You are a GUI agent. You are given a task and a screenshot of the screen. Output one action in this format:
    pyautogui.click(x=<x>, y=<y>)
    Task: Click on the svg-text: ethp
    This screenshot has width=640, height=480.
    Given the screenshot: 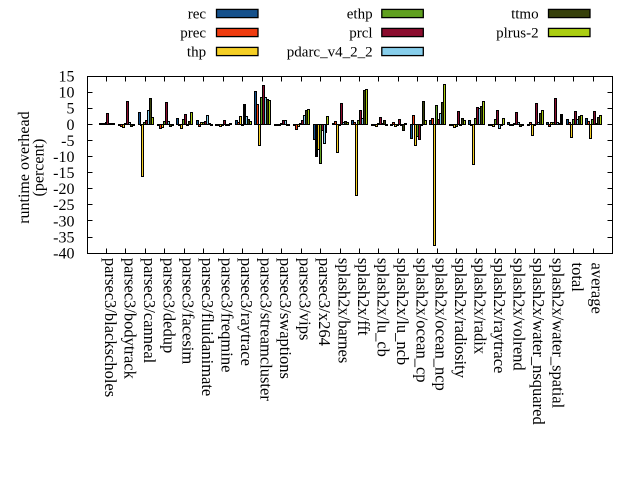 What is the action you would take?
    pyautogui.click(x=360, y=14)
    